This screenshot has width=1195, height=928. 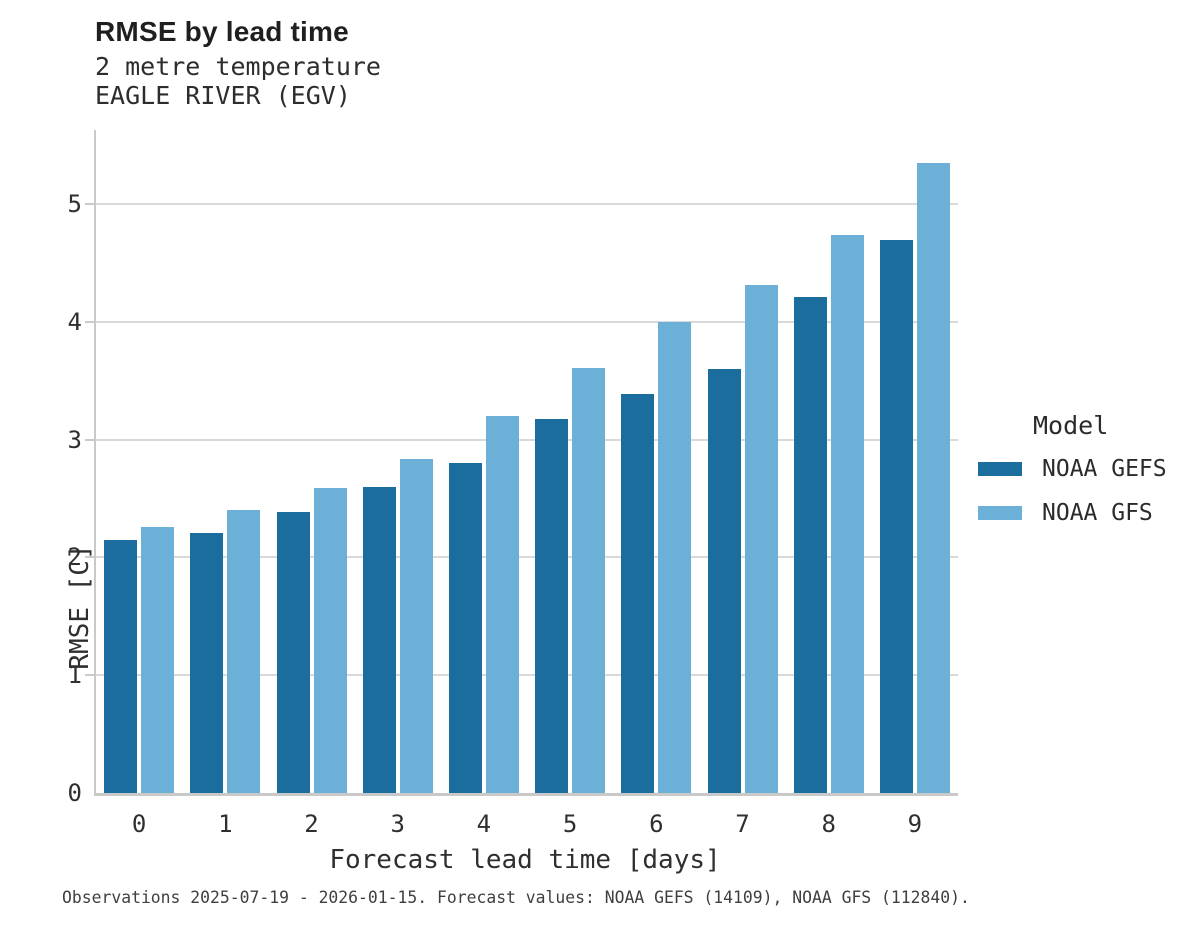 What do you see at coordinates (74, 439) in the screenshot?
I see `y-tick-label-3: 3` at bounding box center [74, 439].